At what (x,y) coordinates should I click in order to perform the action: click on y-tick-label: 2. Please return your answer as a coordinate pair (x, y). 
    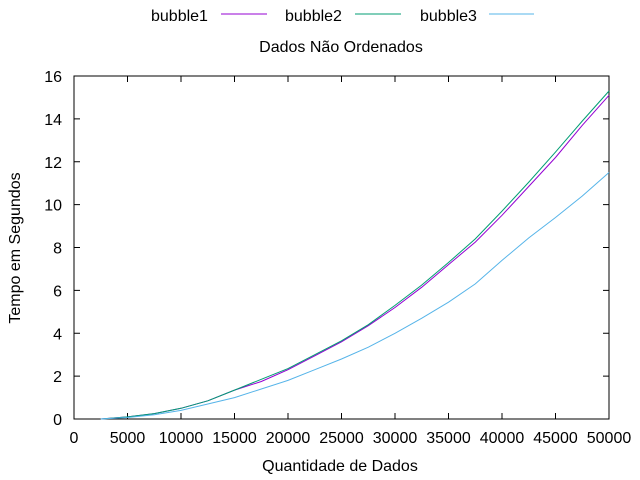
    Looking at the image, I should click on (57, 377).